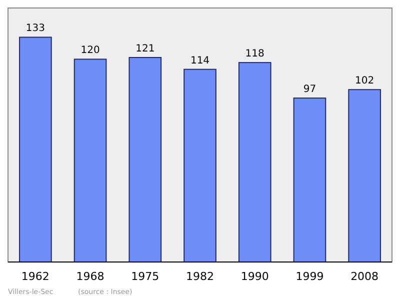  What do you see at coordinates (200, 60) in the screenshot?
I see `data-label: 114` at bounding box center [200, 60].